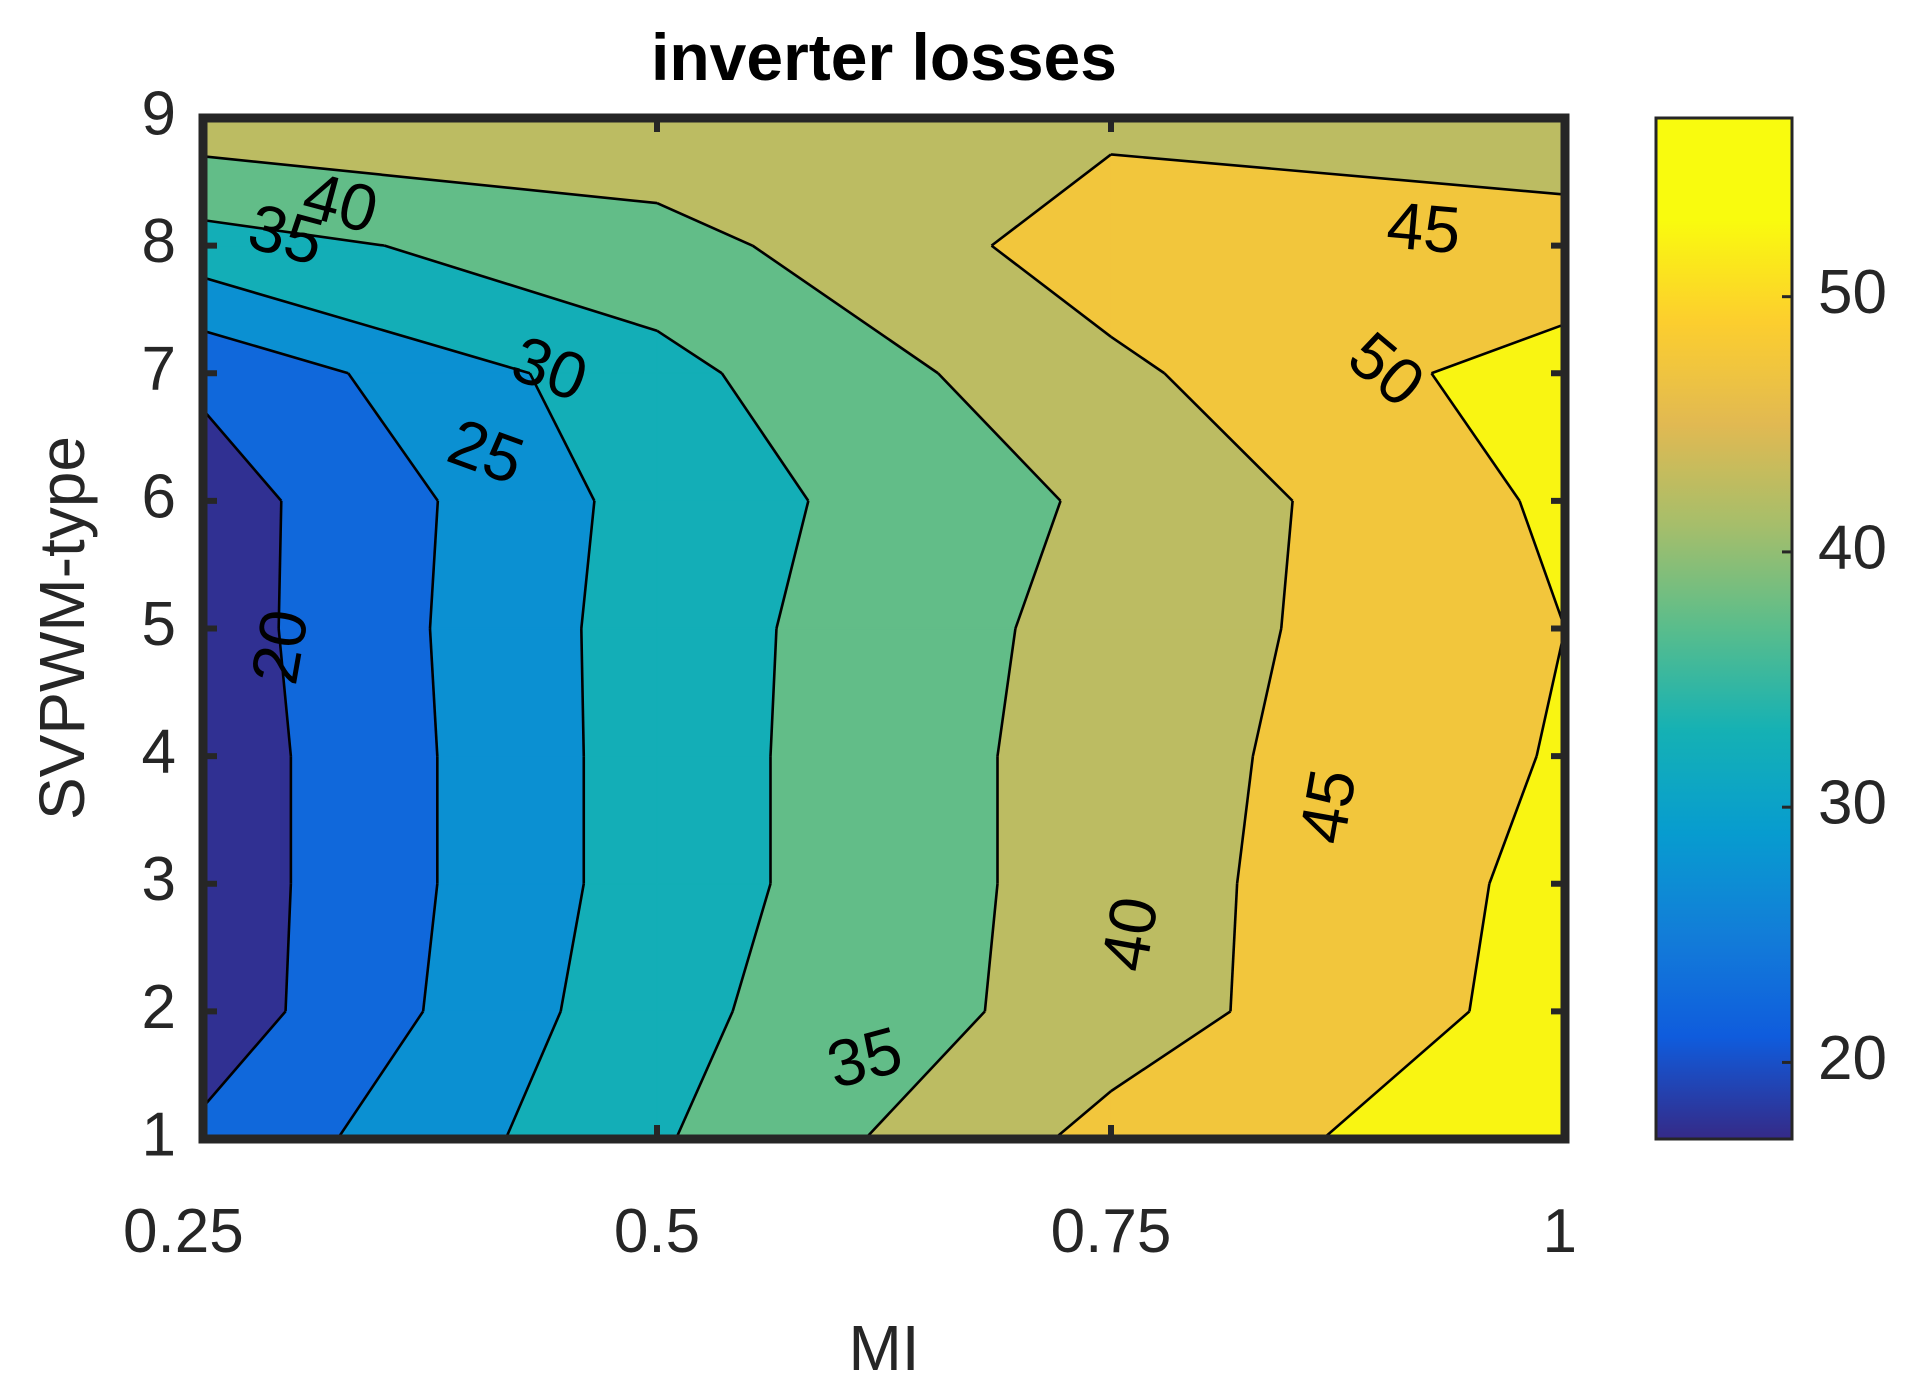 Image resolution: width=1917 pixels, height=1393 pixels. What do you see at coordinates (1852, 803) in the screenshot?
I see `colorbar-tick-label: 30` at bounding box center [1852, 803].